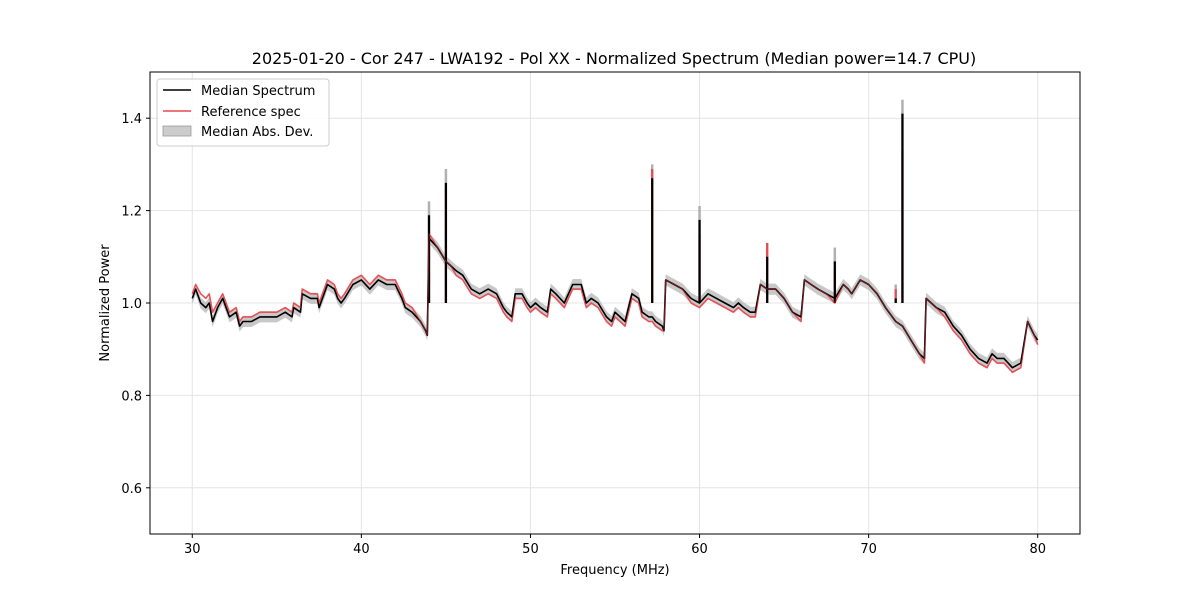  Describe the element at coordinates (131, 489) in the screenshot. I see `y-tick-label: 0.6` at that location.